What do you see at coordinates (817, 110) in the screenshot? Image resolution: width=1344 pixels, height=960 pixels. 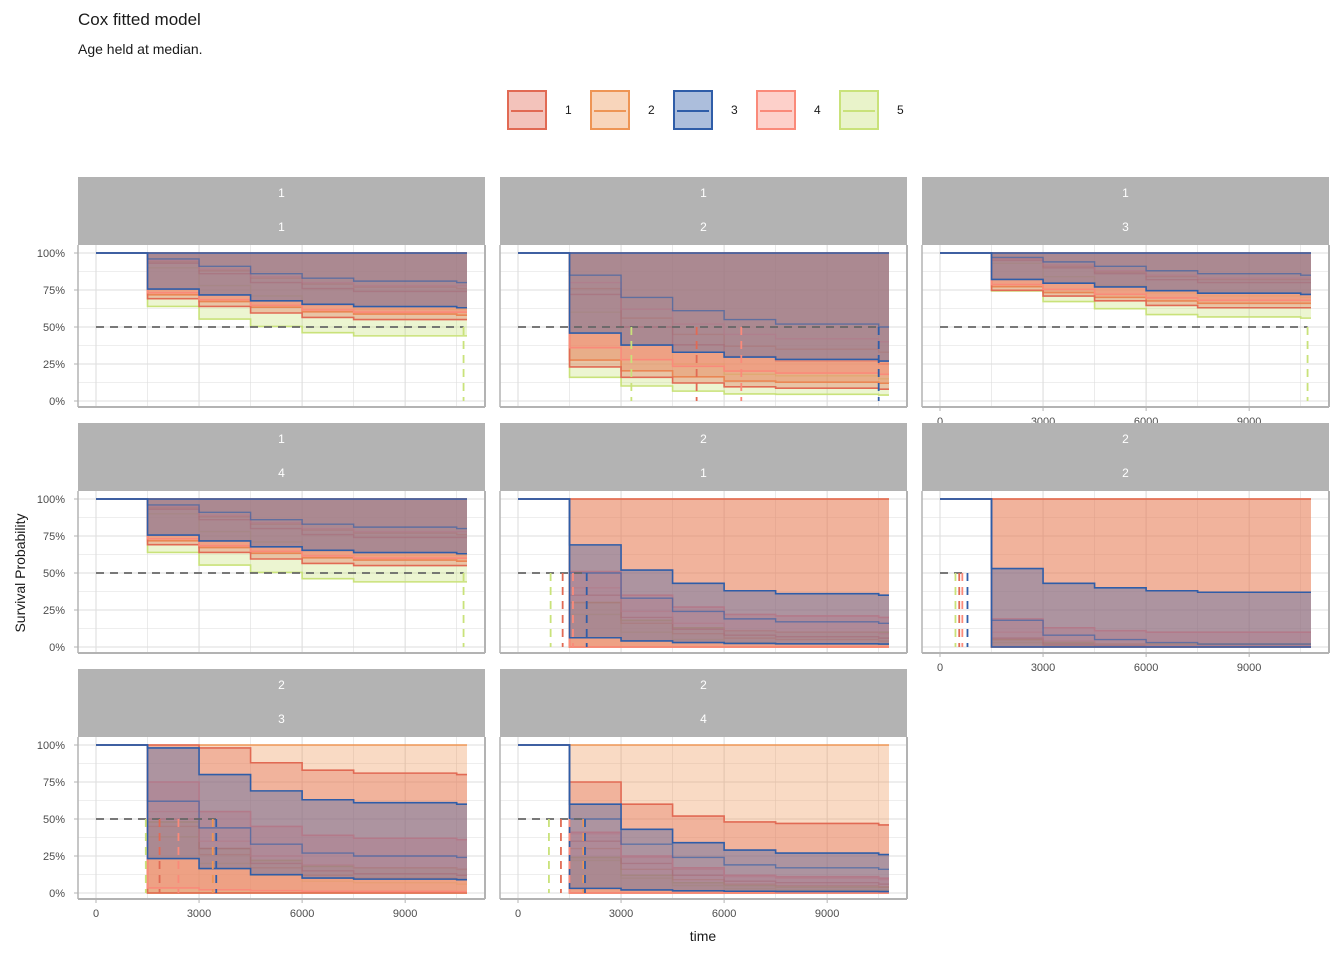 I see `legend-label-4: 4` at bounding box center [817, 110].